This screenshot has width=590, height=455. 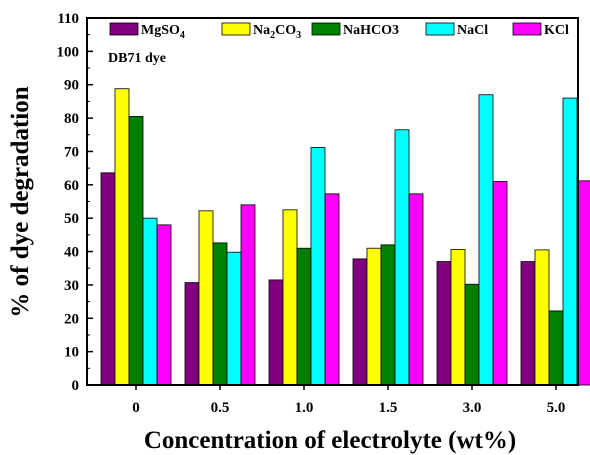 What do you see at coordinates (71, 86) in the screenshot?
I see `y-tick-label: 90` at bounding box center [71, 86].